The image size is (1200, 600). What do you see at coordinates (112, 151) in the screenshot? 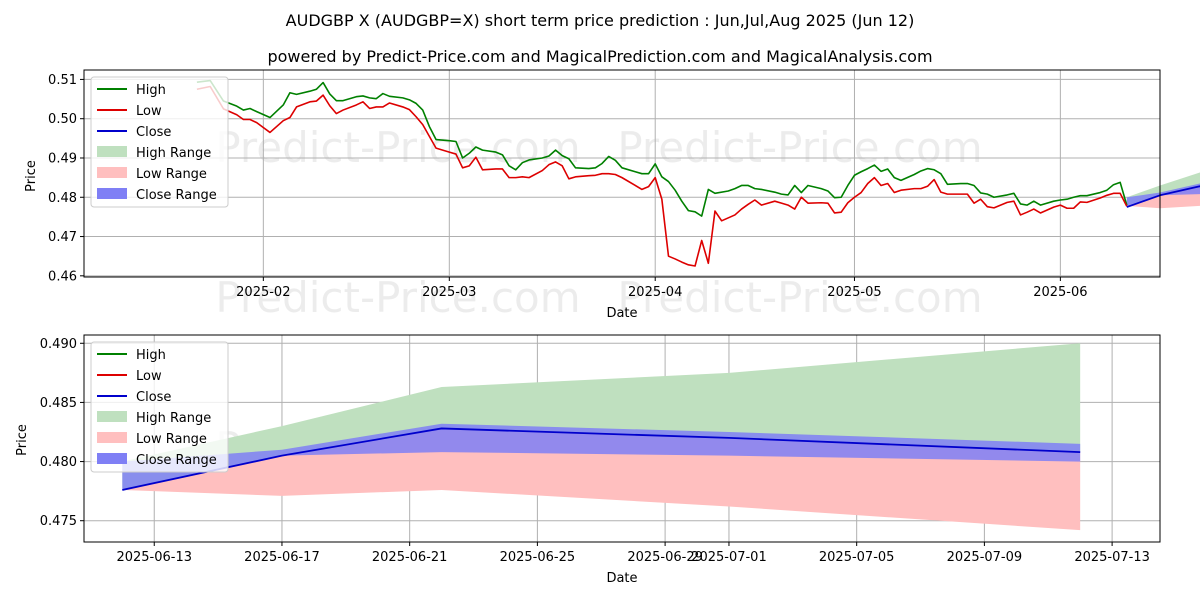
I see `top-legend-high-range-swatch` at bounding box center [112, 151].